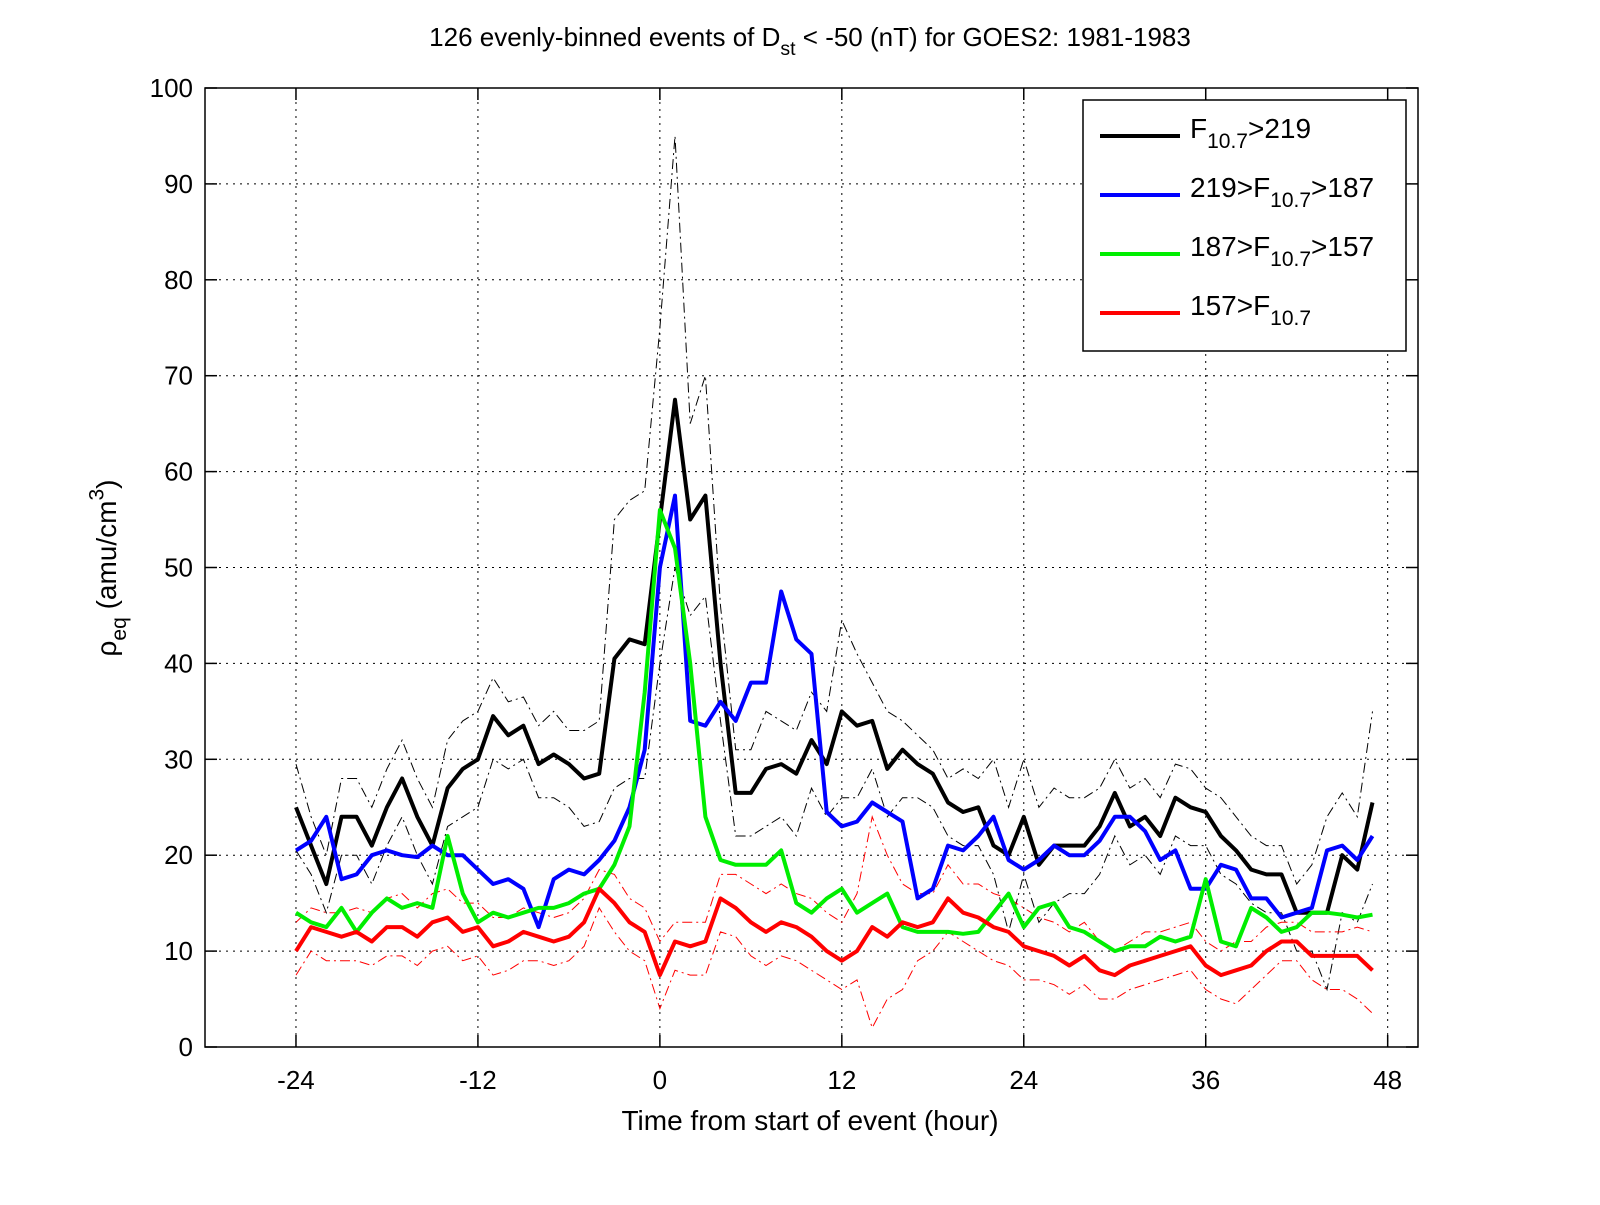 The height and width of the screenshot is (1205, 1600). I want to click on y-tick-label: 0, so click(186, 1047).